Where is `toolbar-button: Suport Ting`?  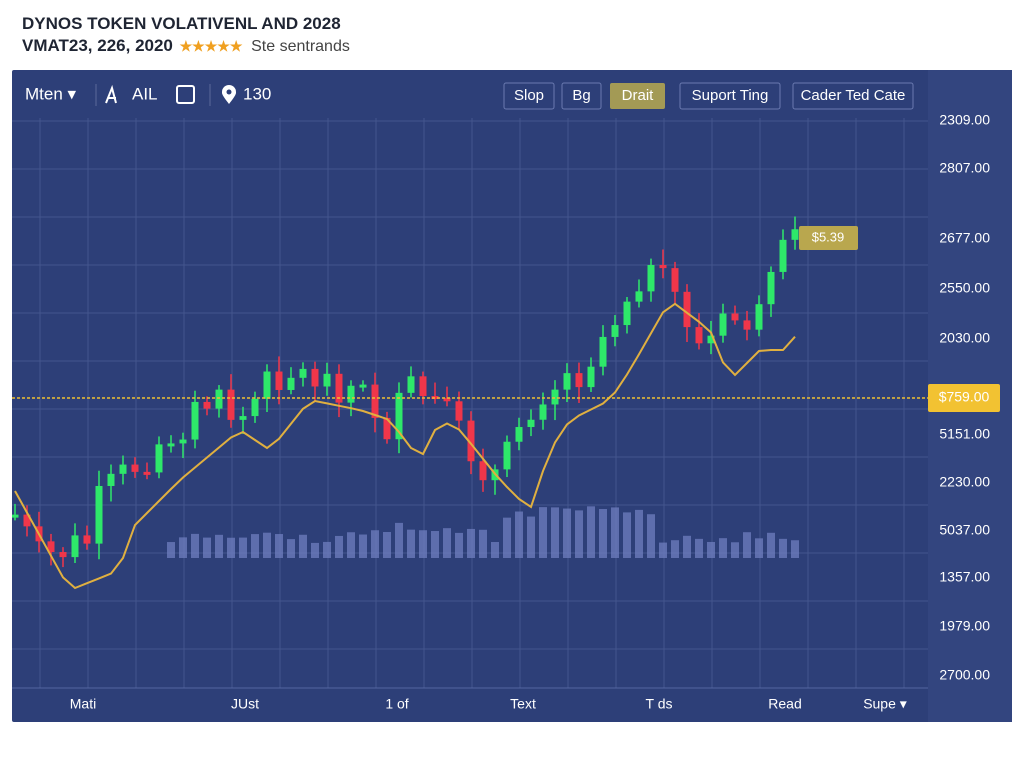
toolbar-button: Suport Ting is located at coordinates (730, 95).